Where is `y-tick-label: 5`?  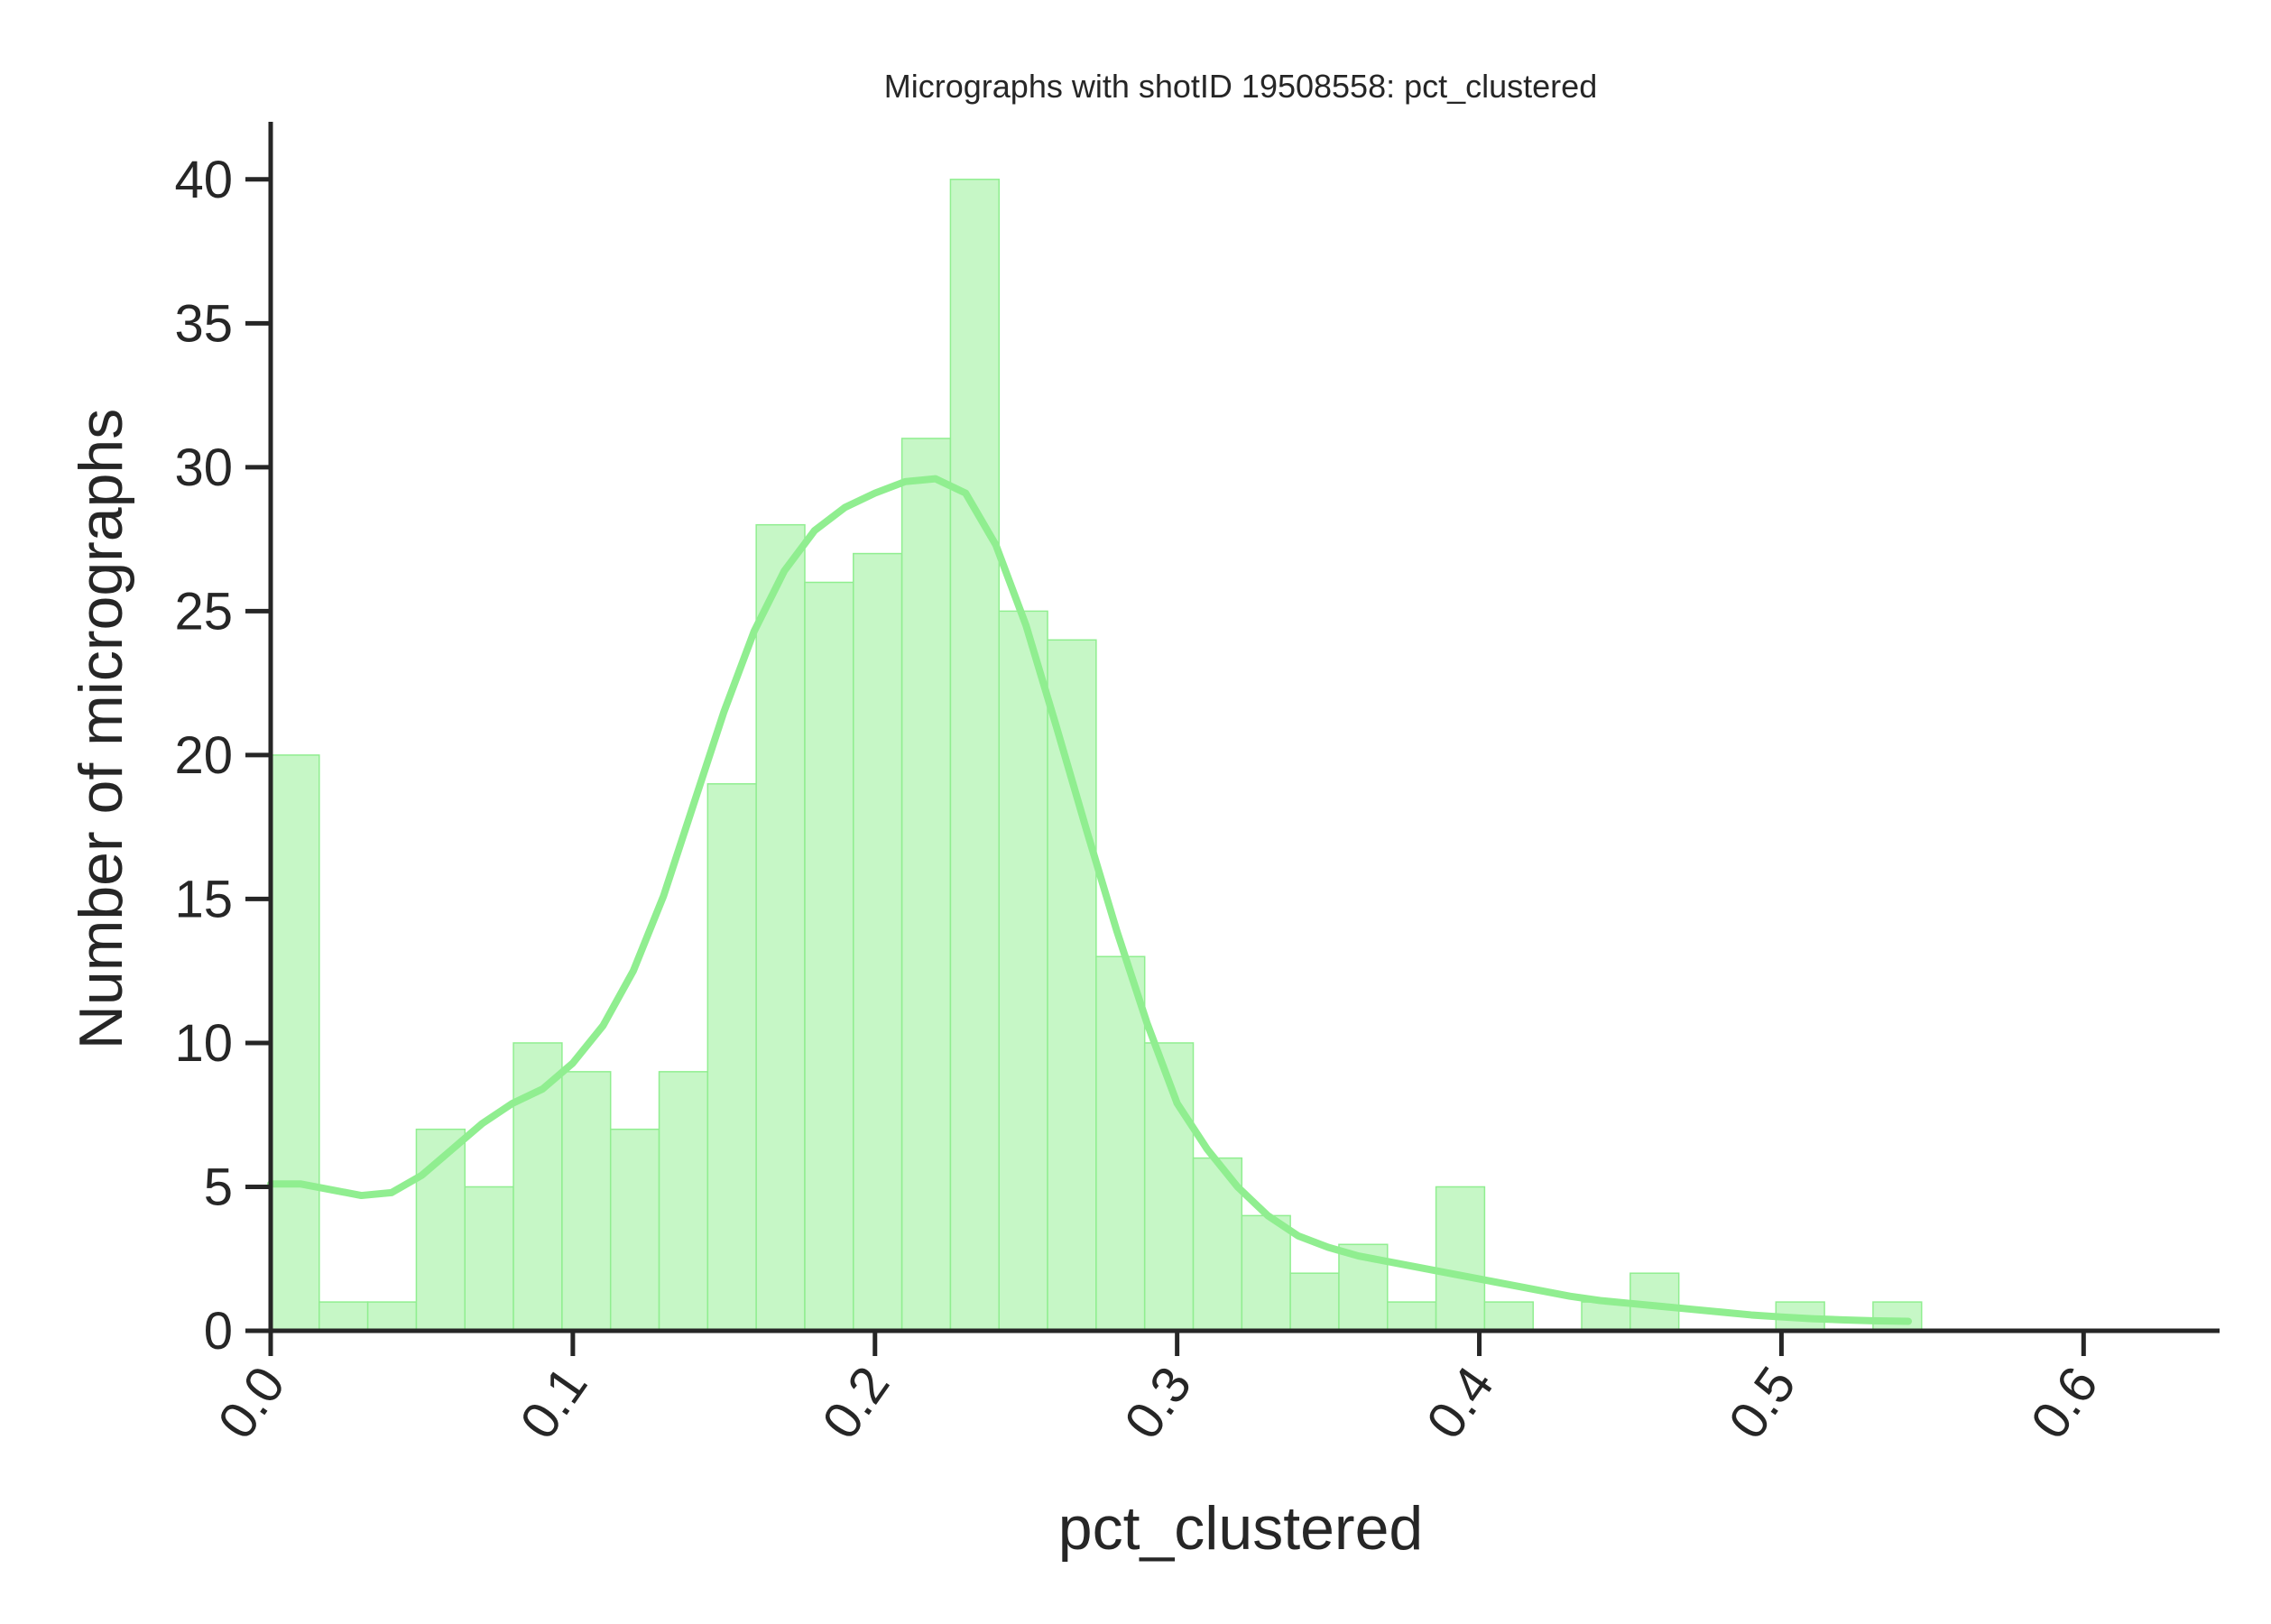
y-tick-label: 5 is located at coordinates (218, 1187).